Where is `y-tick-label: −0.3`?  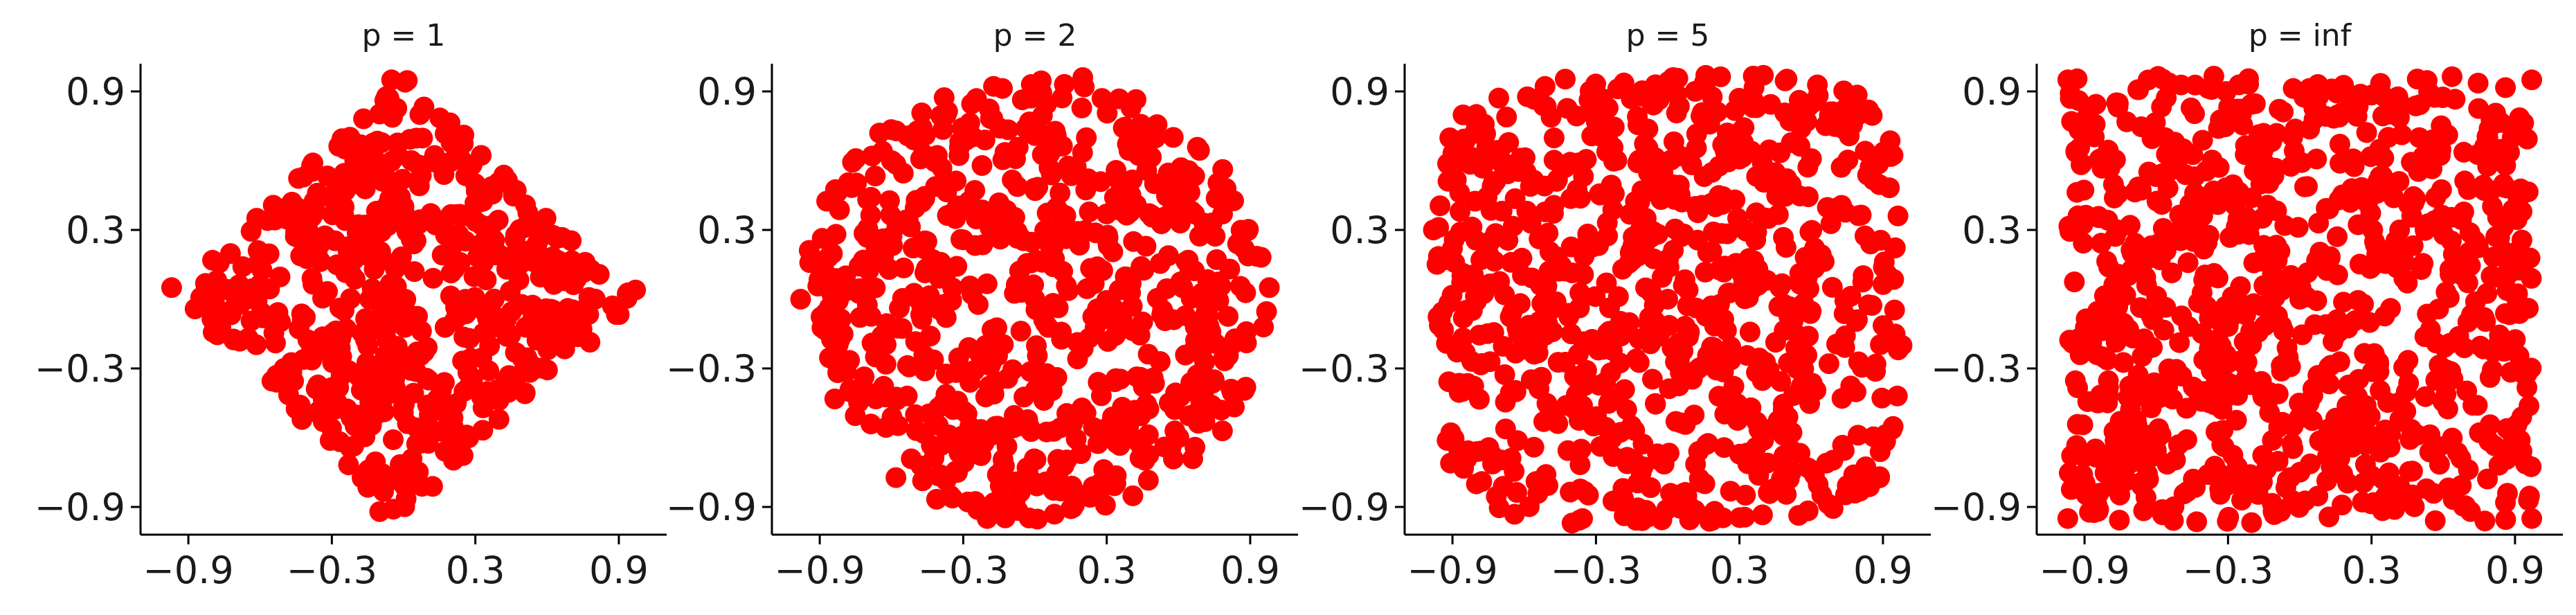 y-tick-label: −0.3 is located at coordinates (711, 369).